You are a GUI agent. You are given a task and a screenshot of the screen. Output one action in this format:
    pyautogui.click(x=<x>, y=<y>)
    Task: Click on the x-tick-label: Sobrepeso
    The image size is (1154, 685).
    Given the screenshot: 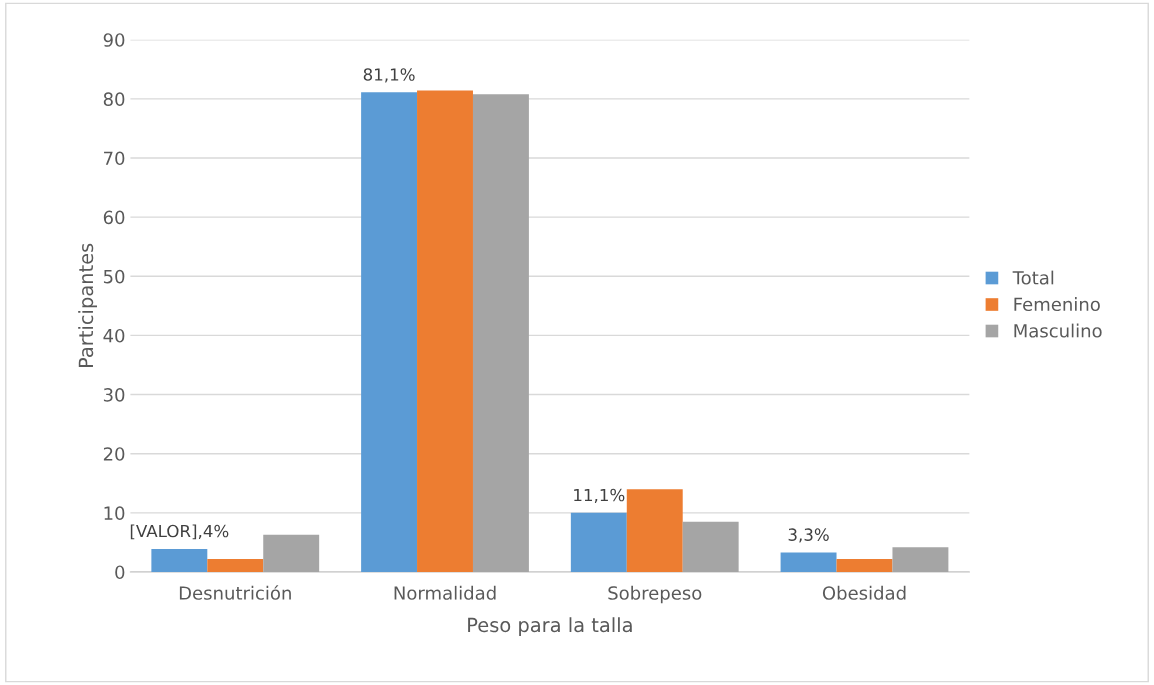 What is the action you would take?
    pyautogui.click(x=655, y=594)
    